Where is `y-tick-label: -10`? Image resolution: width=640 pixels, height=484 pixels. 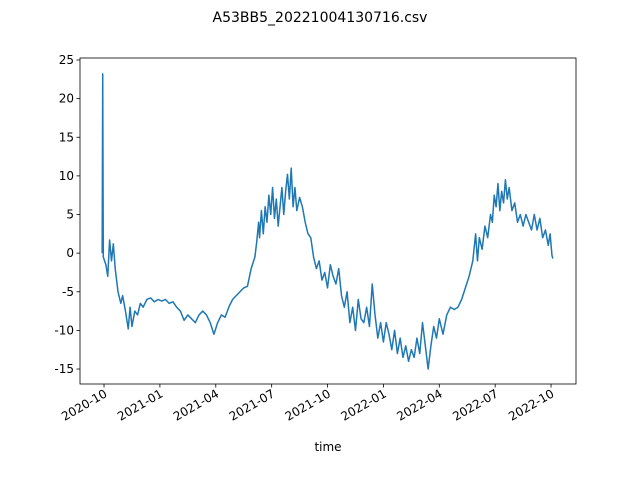
y-tick-label: -10 is located at coordinates (64, 330).